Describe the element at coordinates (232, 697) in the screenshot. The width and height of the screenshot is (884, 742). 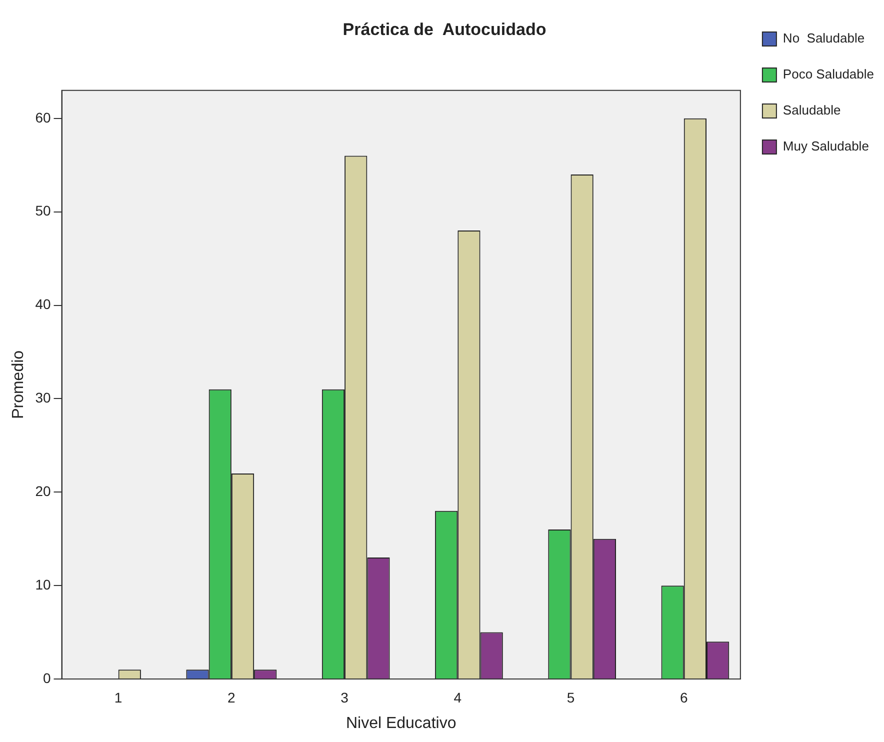
I see `x-tick-label: 2` at that location.